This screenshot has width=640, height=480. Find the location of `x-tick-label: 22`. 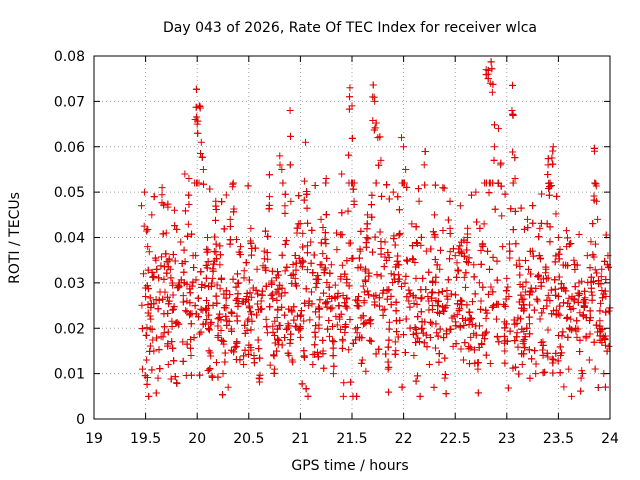

x-tick-label: 22 is located at coordinates (404, 439).